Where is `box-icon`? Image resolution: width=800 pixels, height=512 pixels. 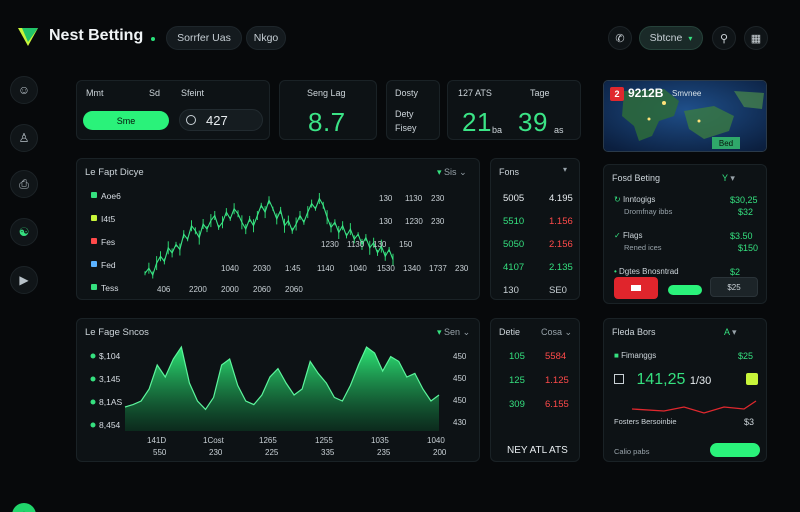 box-icon is located at coordinates (619, 379).